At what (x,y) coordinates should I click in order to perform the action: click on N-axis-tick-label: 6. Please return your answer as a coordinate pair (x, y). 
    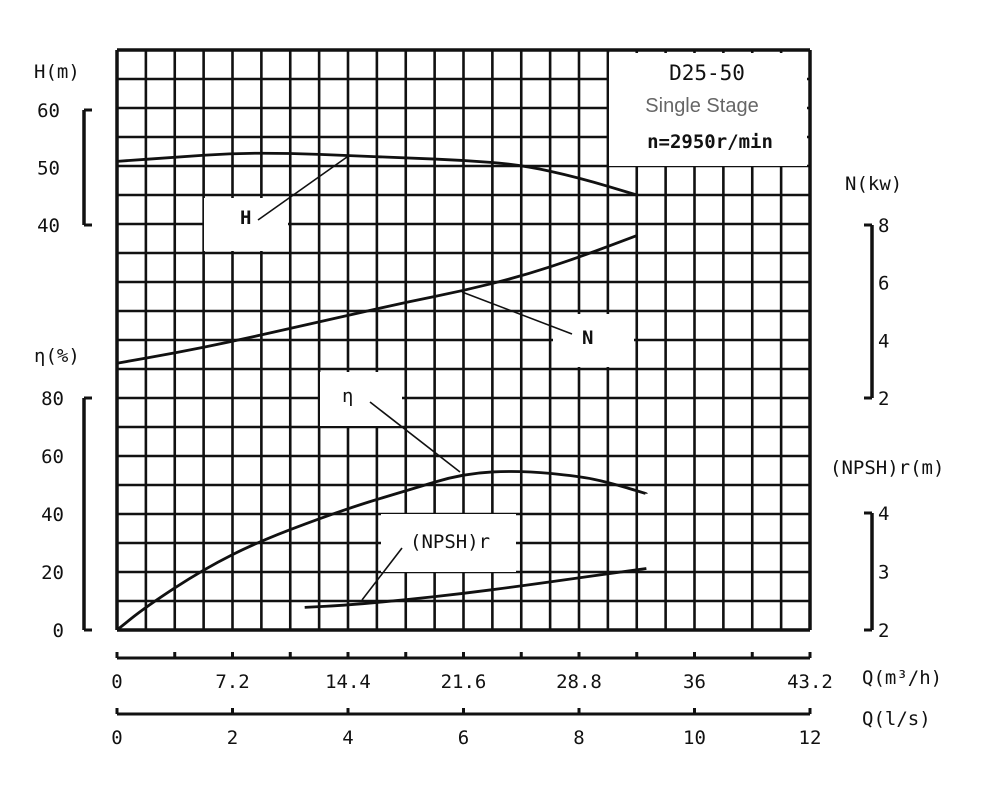
    Looking at the image, I should click on (883, 284).